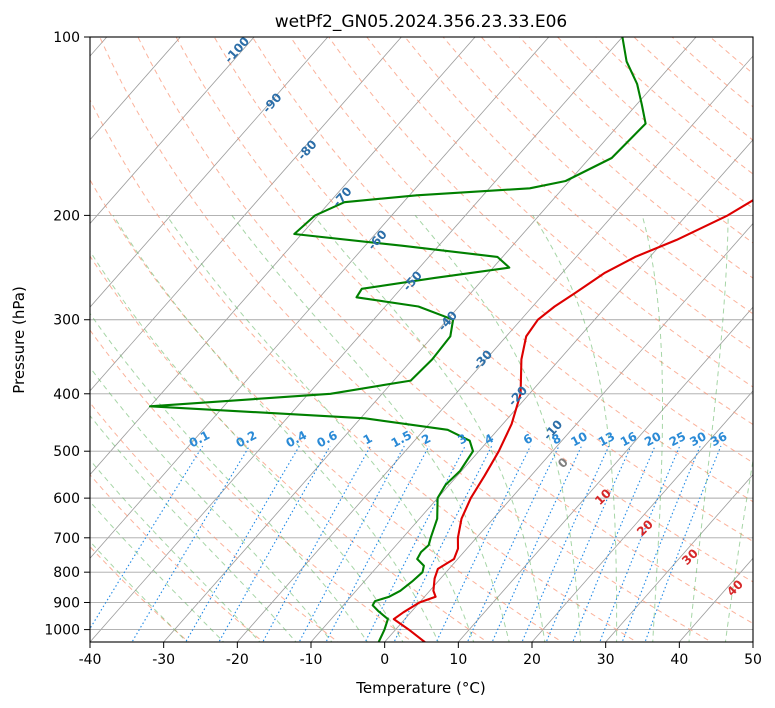 The width and height of the screenshot is (775, 708). What do you see at coordinates (652, 439) in the screenshot?
I see `mixing-ratio-label: 20` at bounding box center [652, 439].